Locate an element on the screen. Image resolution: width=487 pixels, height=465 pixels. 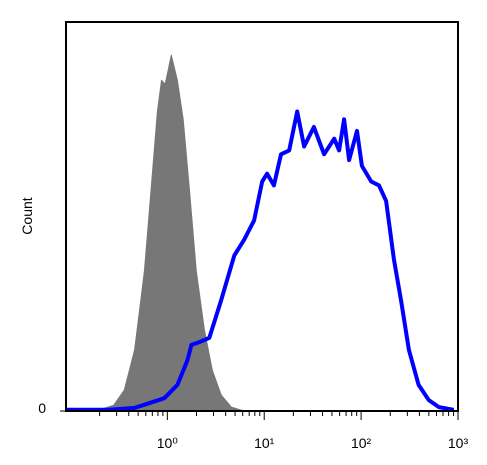
y-axis-label: Count is located at coordinates (27, 215).